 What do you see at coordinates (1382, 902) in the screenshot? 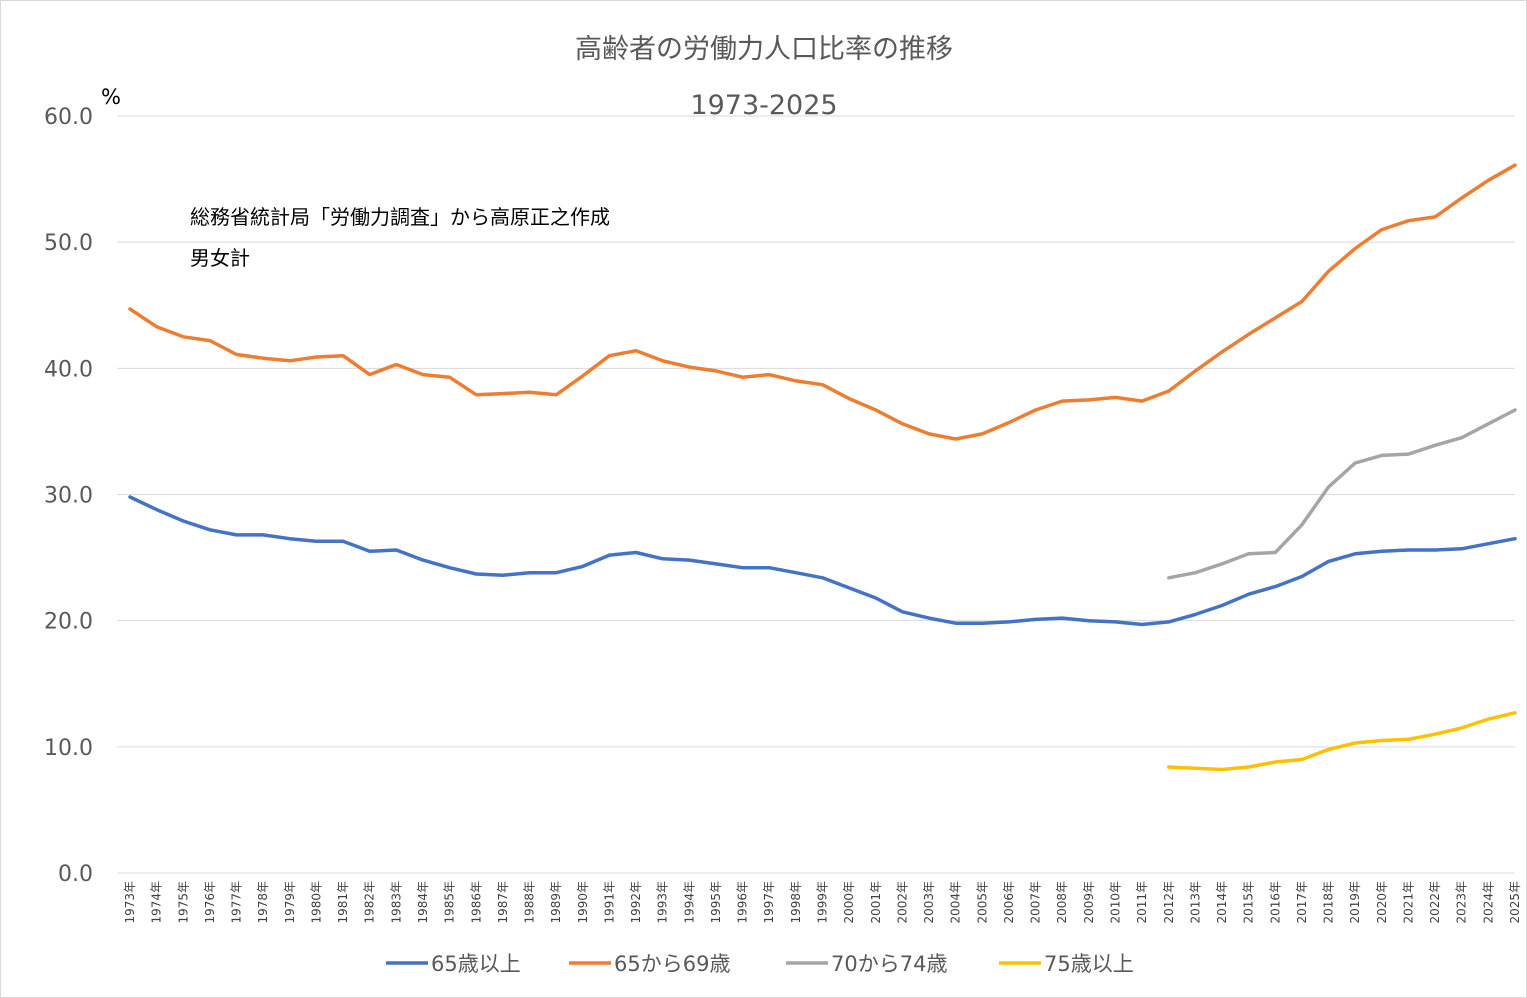
I see `x-tick-label: 2020年` at bounding box center [1382, 902].